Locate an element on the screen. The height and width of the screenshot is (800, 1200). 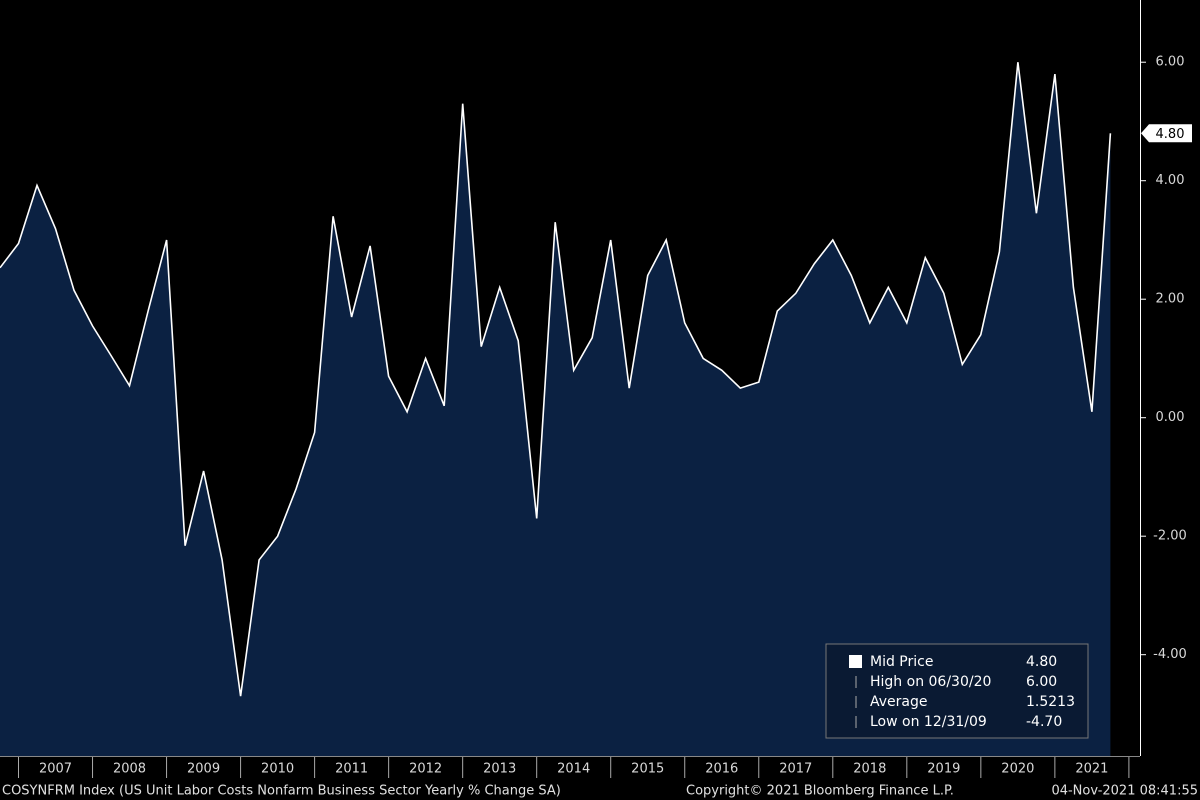
x-tick-label: 2011 is located at coordinates (351, 769).